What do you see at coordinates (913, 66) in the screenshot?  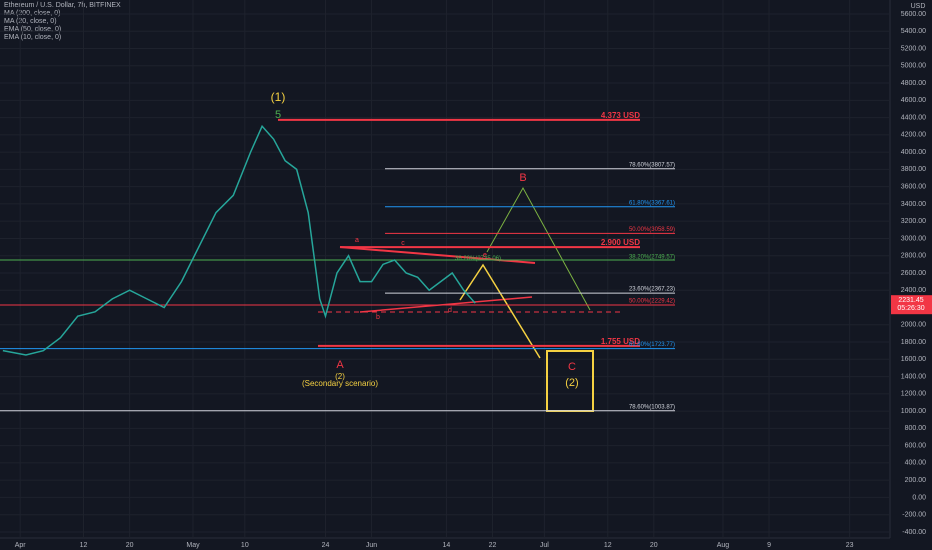 I see `y-tick-label: 5000.00` at bounding box center [913, 66].